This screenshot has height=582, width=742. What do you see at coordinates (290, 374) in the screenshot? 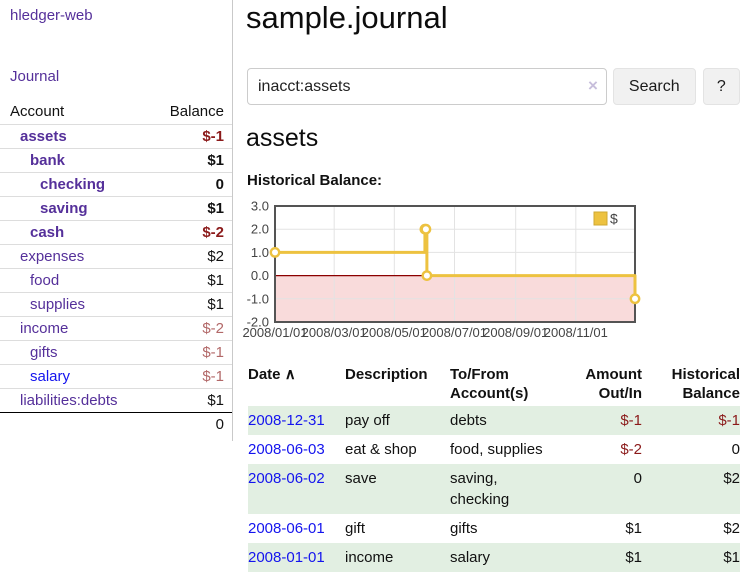
I see `sort-ascending-icon: ∧` at bounding box center [290, 374].